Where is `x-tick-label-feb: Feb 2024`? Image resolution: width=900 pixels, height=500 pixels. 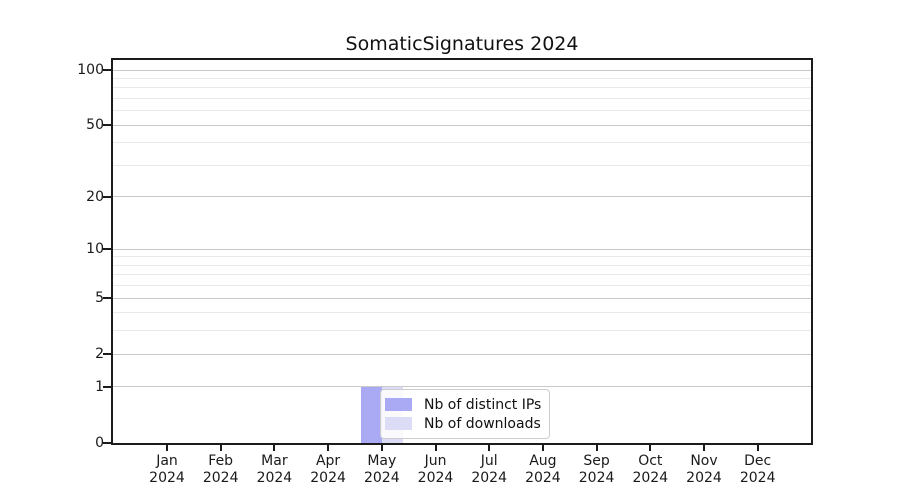 x-tick-label-feb: Feb 2024 is located at coordinates (221, 470).